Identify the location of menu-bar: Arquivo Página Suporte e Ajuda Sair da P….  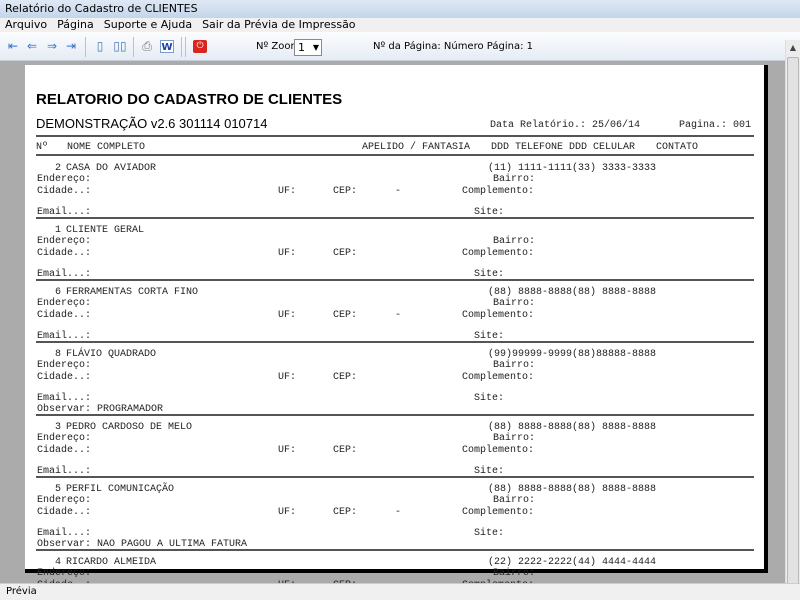
(400, 25).